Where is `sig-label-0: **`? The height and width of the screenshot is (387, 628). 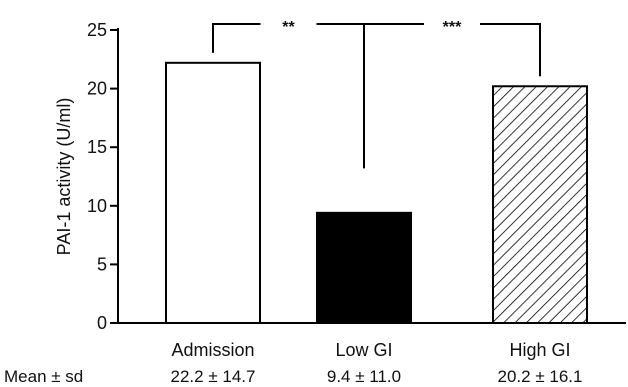
sig-label-0: ** is located at coordinates (288, 27).